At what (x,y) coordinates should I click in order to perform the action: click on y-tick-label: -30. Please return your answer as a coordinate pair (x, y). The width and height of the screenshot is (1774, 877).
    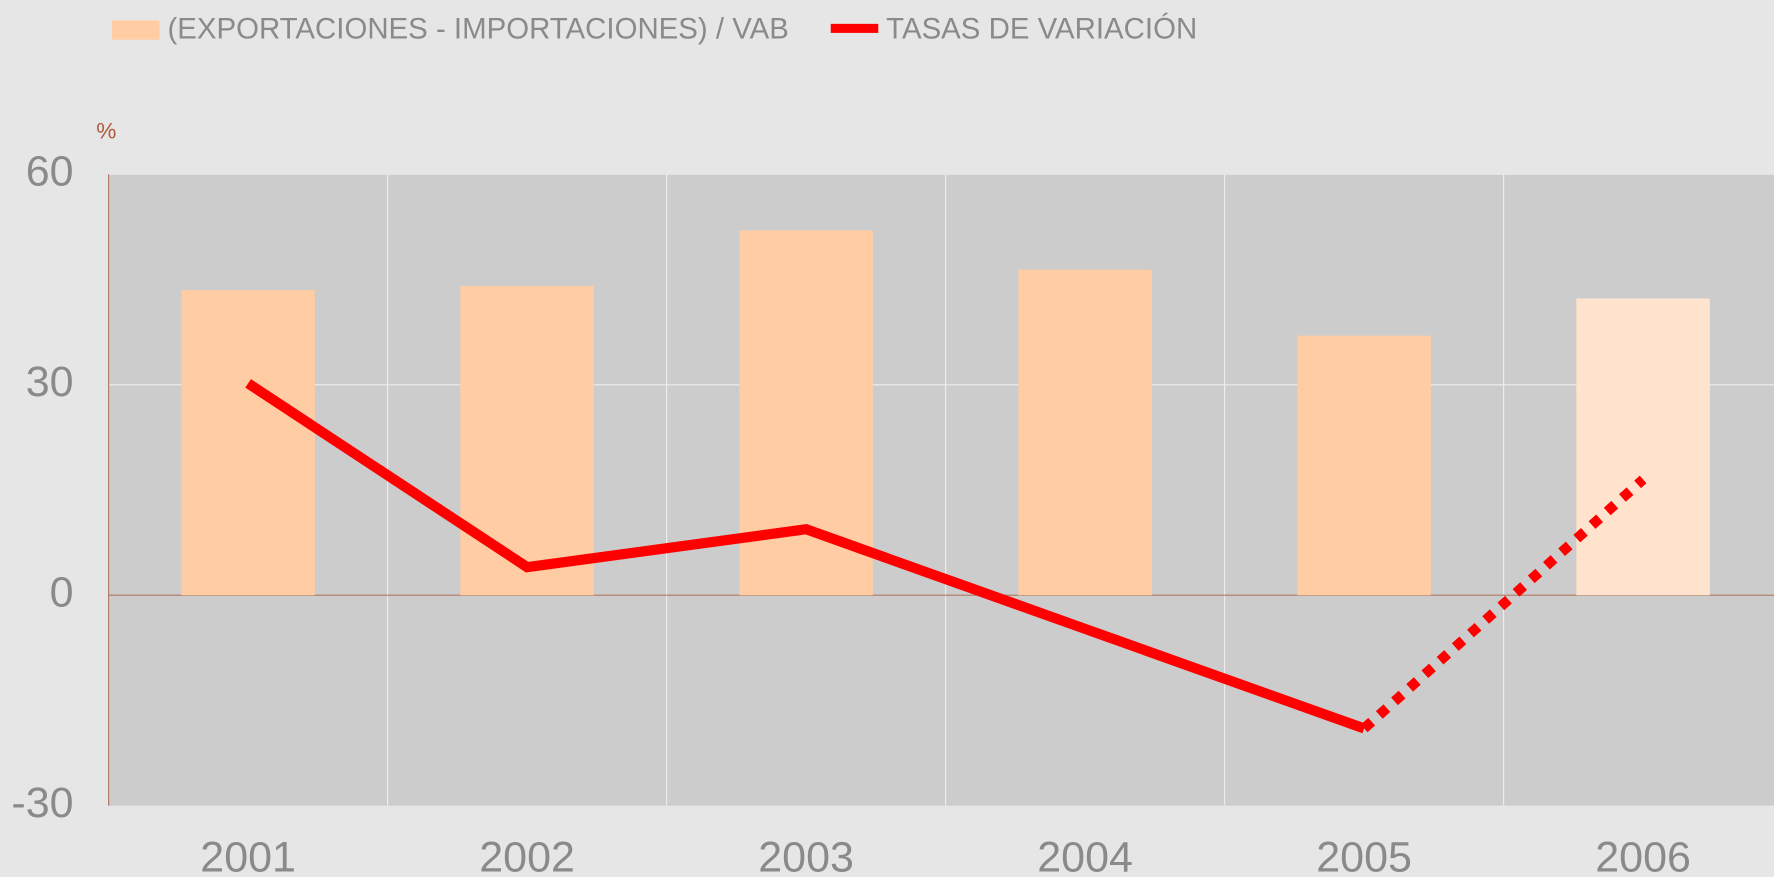
    Looking at the image, I should click on (42, 803).